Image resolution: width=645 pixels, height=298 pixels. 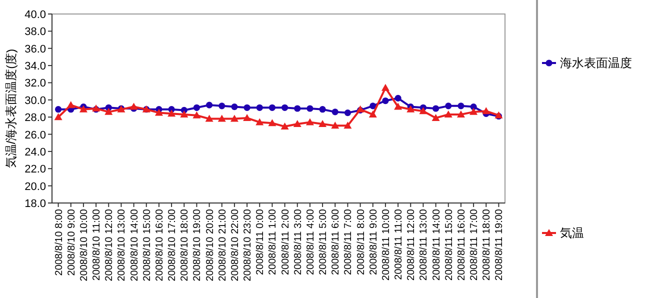 I want to click on x-tick-label: 2008/8/11 6:00, so click(x=336, y=241).